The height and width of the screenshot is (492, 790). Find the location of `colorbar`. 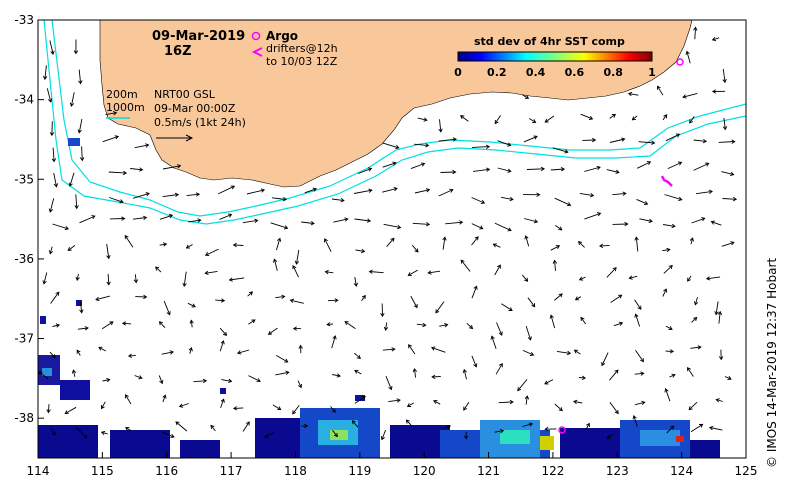

colorbar is located at coordinates (555, 56).